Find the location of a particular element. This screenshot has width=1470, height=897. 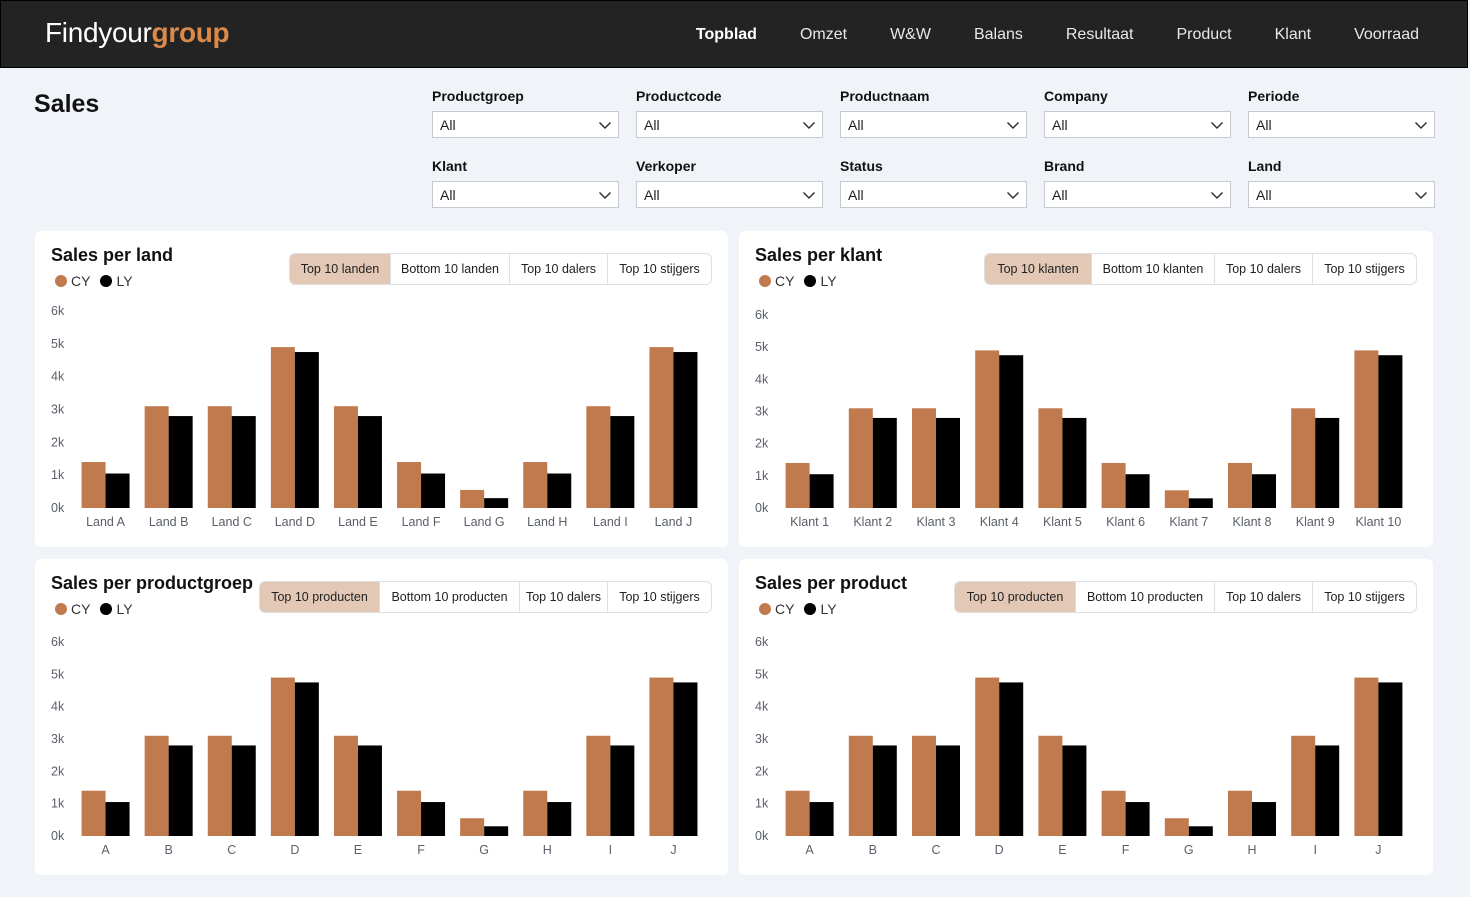

nav-item-resultaat: Resultaat is located at coordinates (1099, 34).